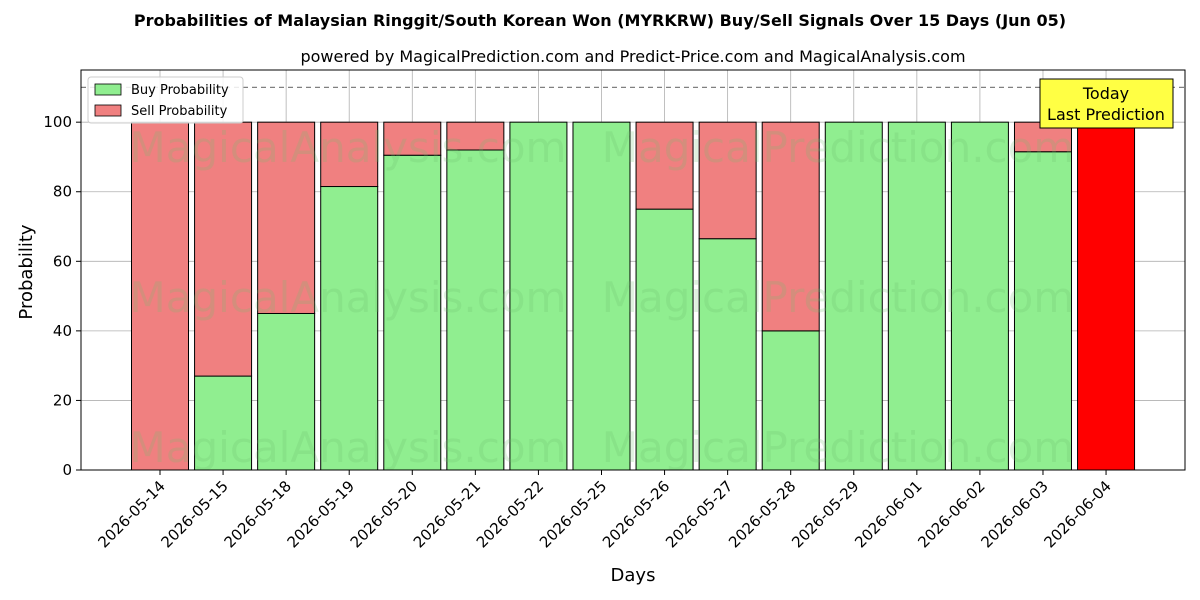  Describe the element at coordinates (636, 514) in the screenshot. I see `x-tick-label-8: 2026-05-26` at that location.